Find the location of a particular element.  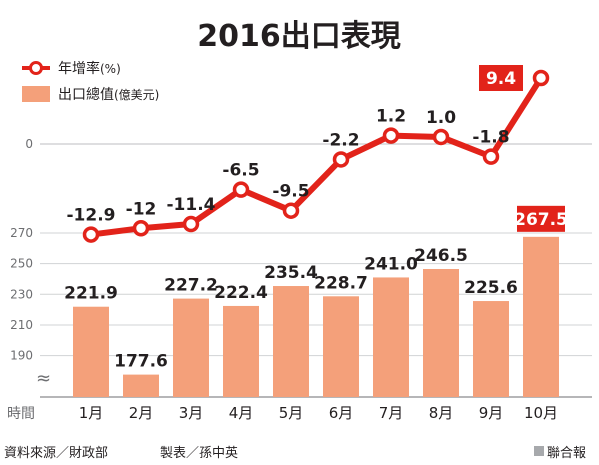

legend-line-unit: (%) is located at coordinates (110, 69).